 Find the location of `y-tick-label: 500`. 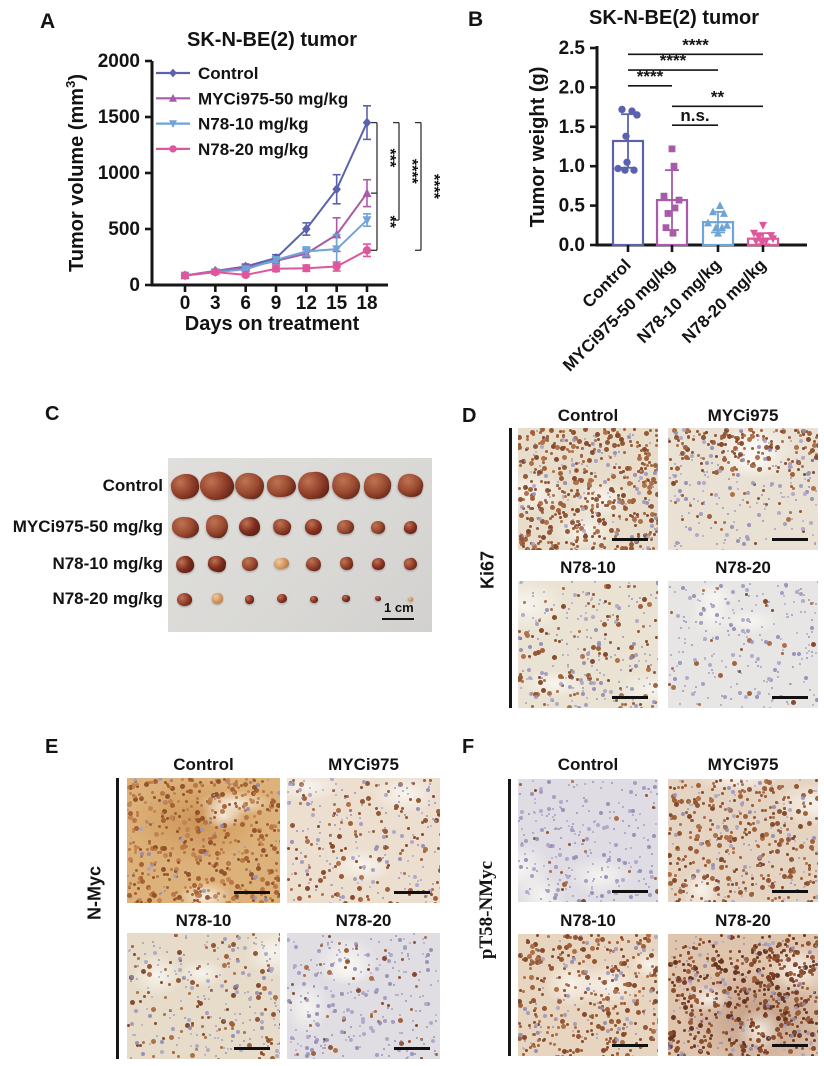

y-tick-label: 500 is located at coordinates (124, 229).